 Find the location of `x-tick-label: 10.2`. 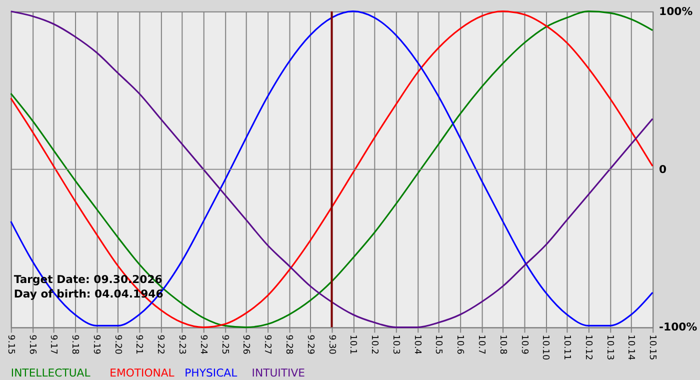

x-tick-label: 10.2 is located at coordinates (374, 344).